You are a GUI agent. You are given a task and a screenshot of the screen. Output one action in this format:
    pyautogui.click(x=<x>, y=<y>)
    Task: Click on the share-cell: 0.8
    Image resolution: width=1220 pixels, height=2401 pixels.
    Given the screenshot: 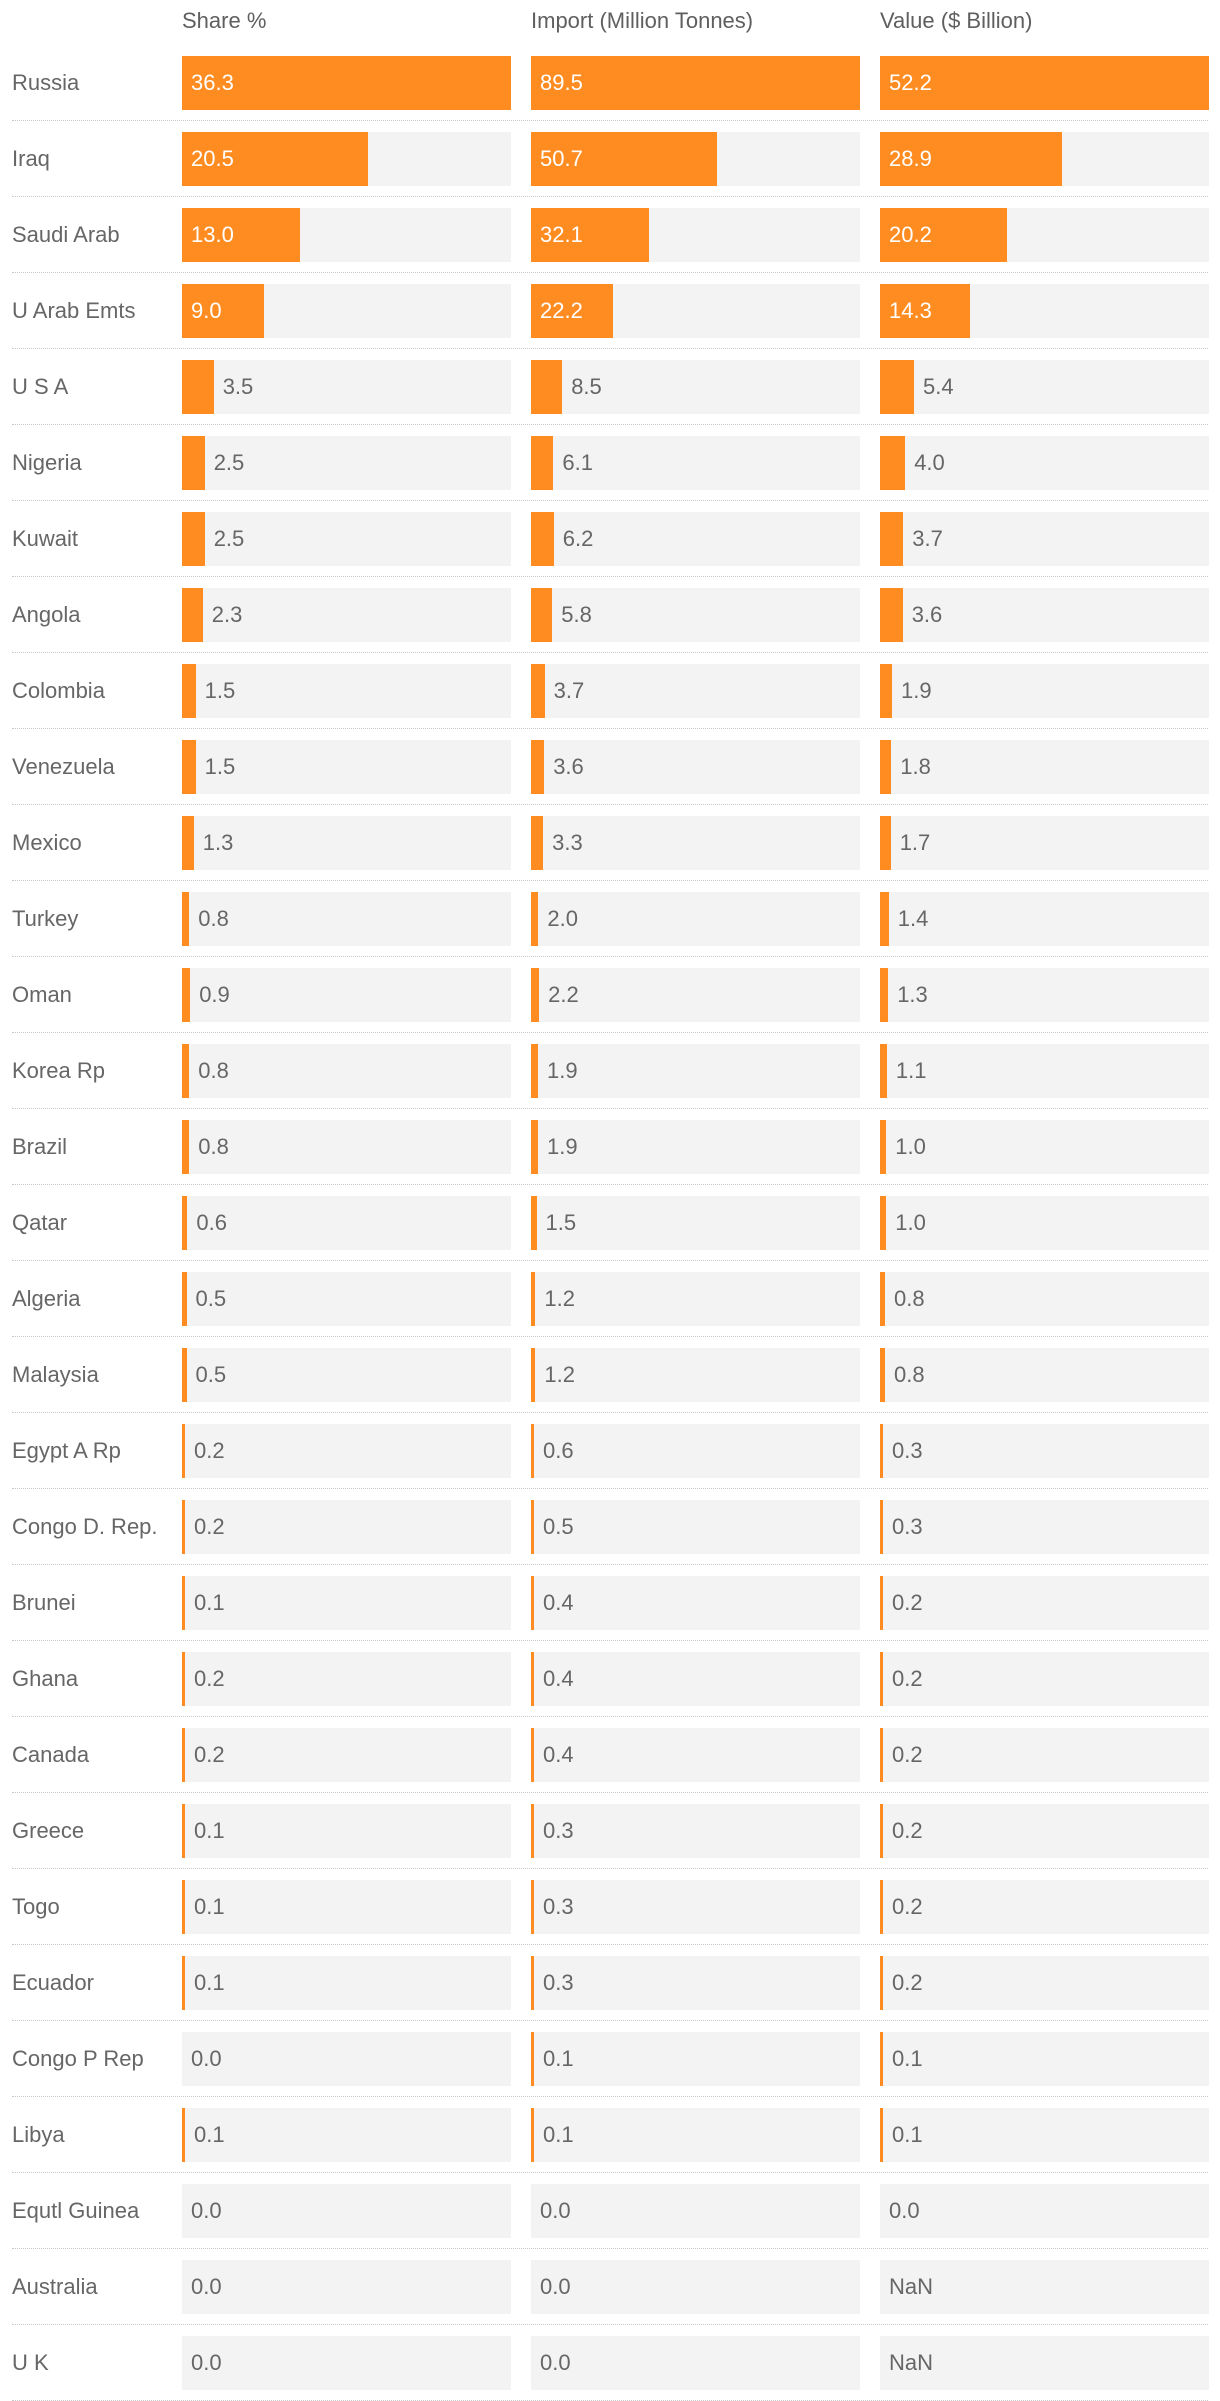 What is the action you would take?
    pyautogui.click(x=346, y=1147)
    